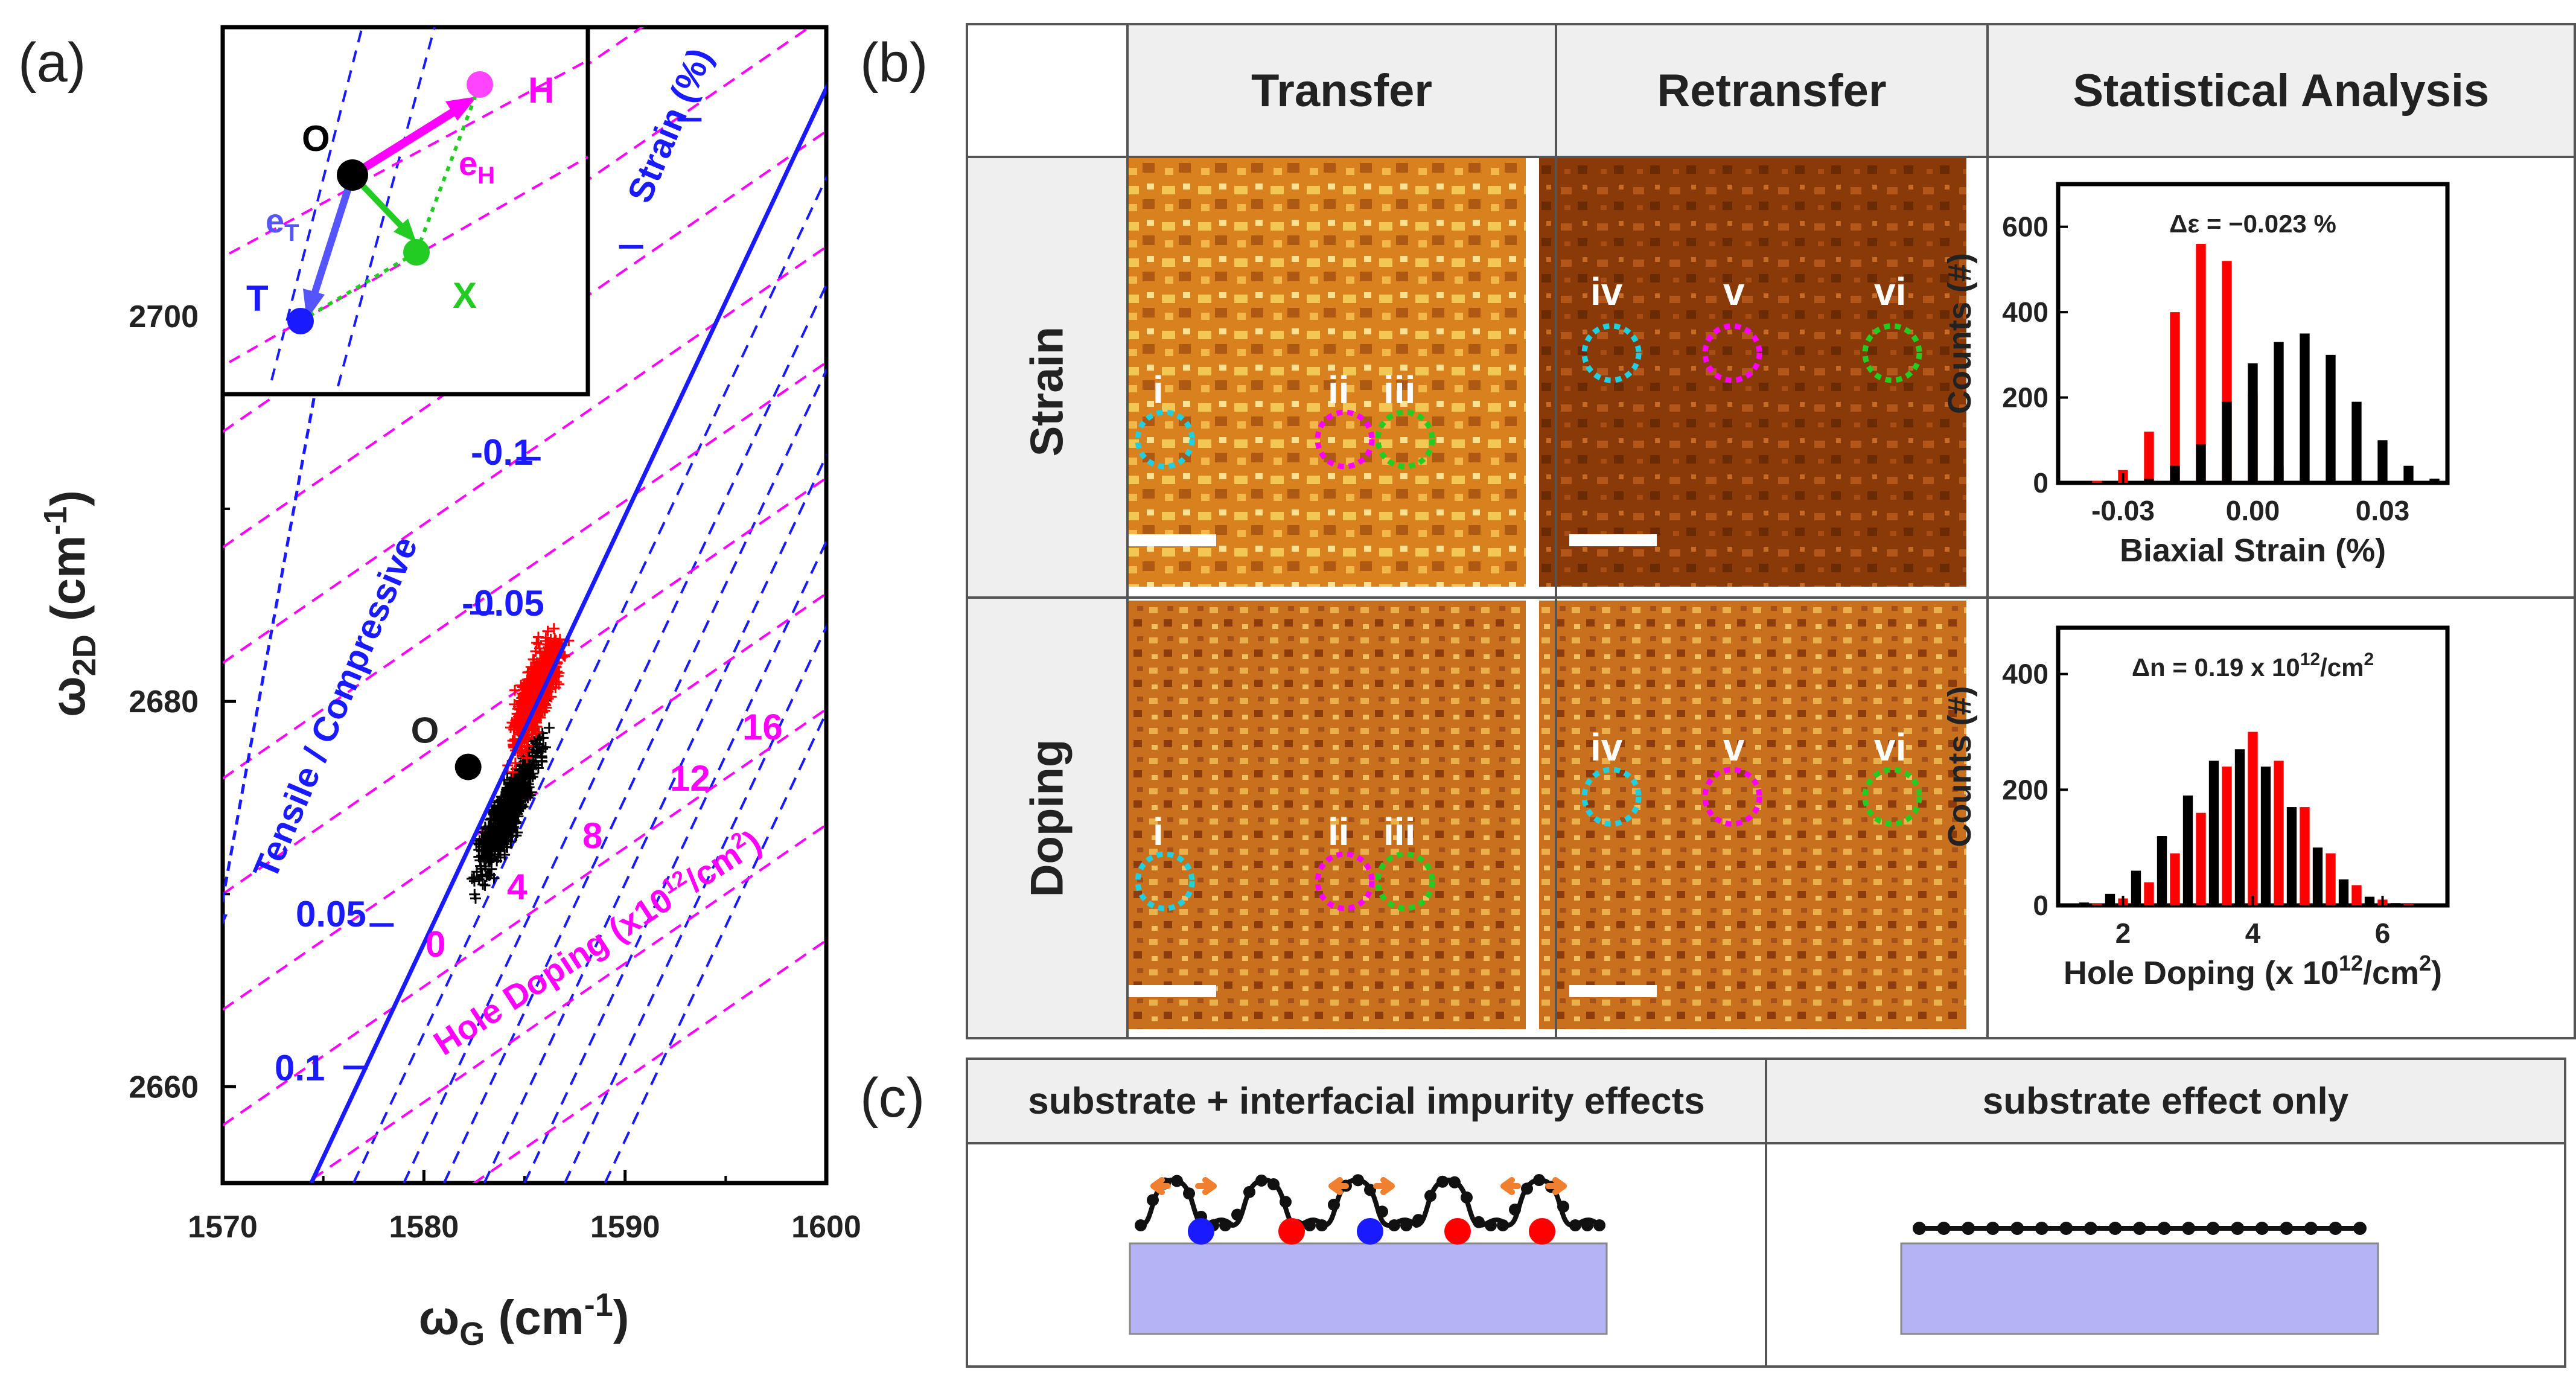  What do you see at coordinates (223, 1228) in the screenshot?
I see `x-tick-label: 1570` at bounding box center [223, 1228].